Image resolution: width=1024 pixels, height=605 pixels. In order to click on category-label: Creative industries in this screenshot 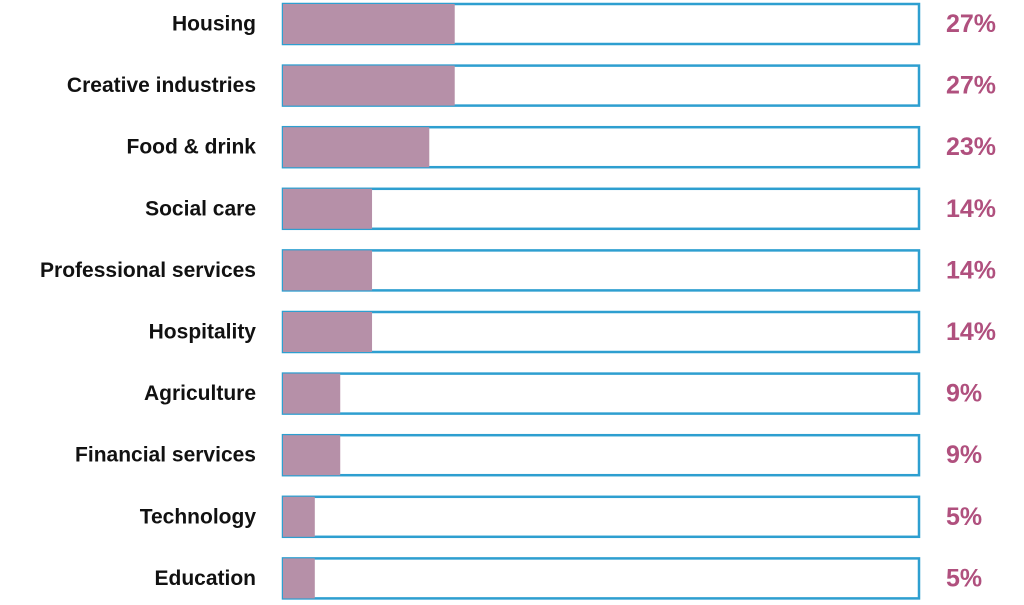, I will do `click(161, 85)`.